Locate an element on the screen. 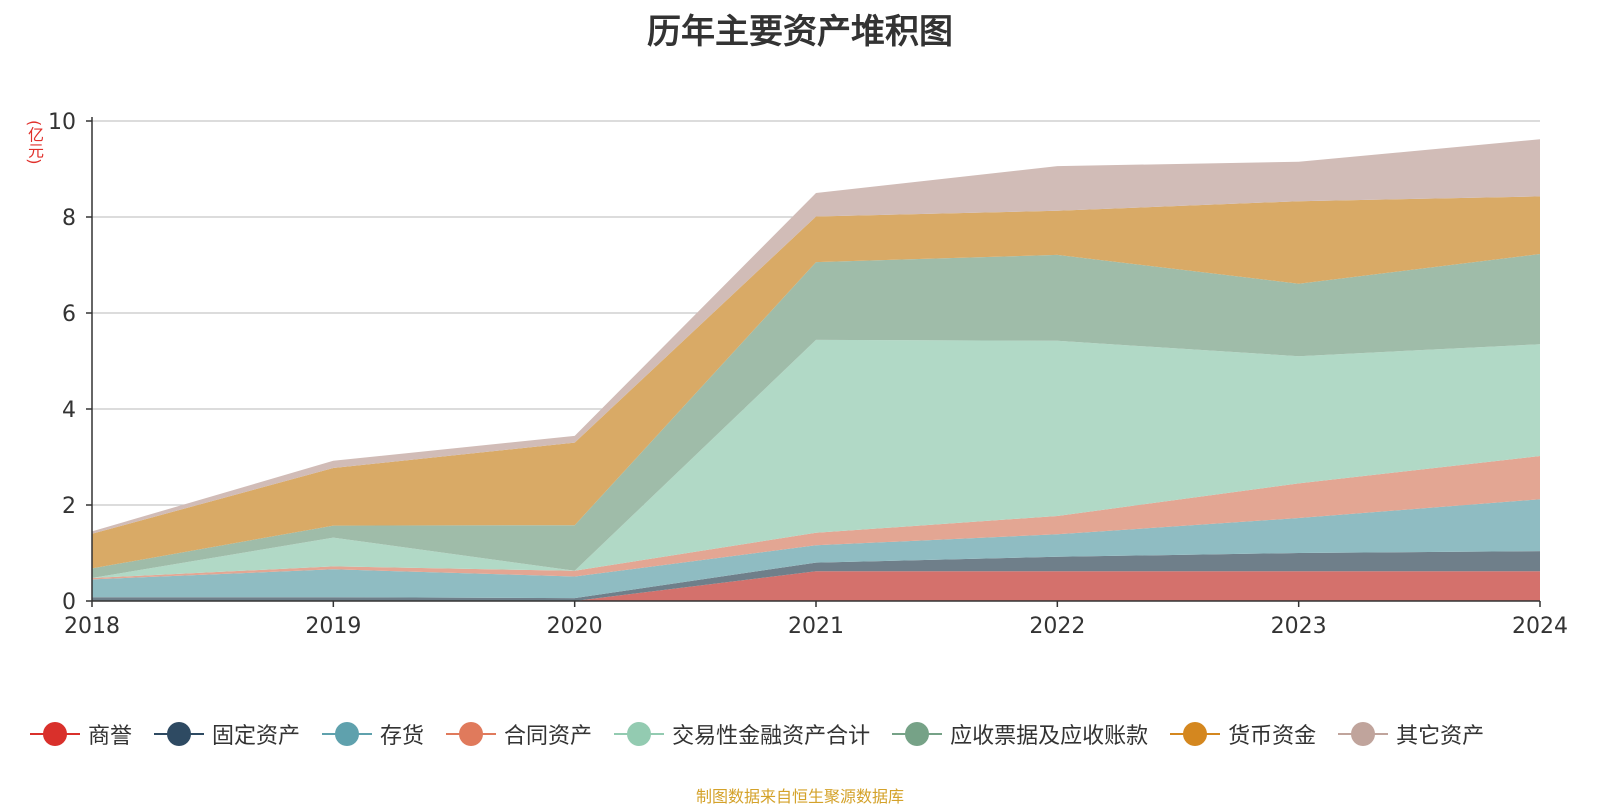 The image size is (1600, 807). legend-label: 合同资产 is located at coordinates (548, 736).